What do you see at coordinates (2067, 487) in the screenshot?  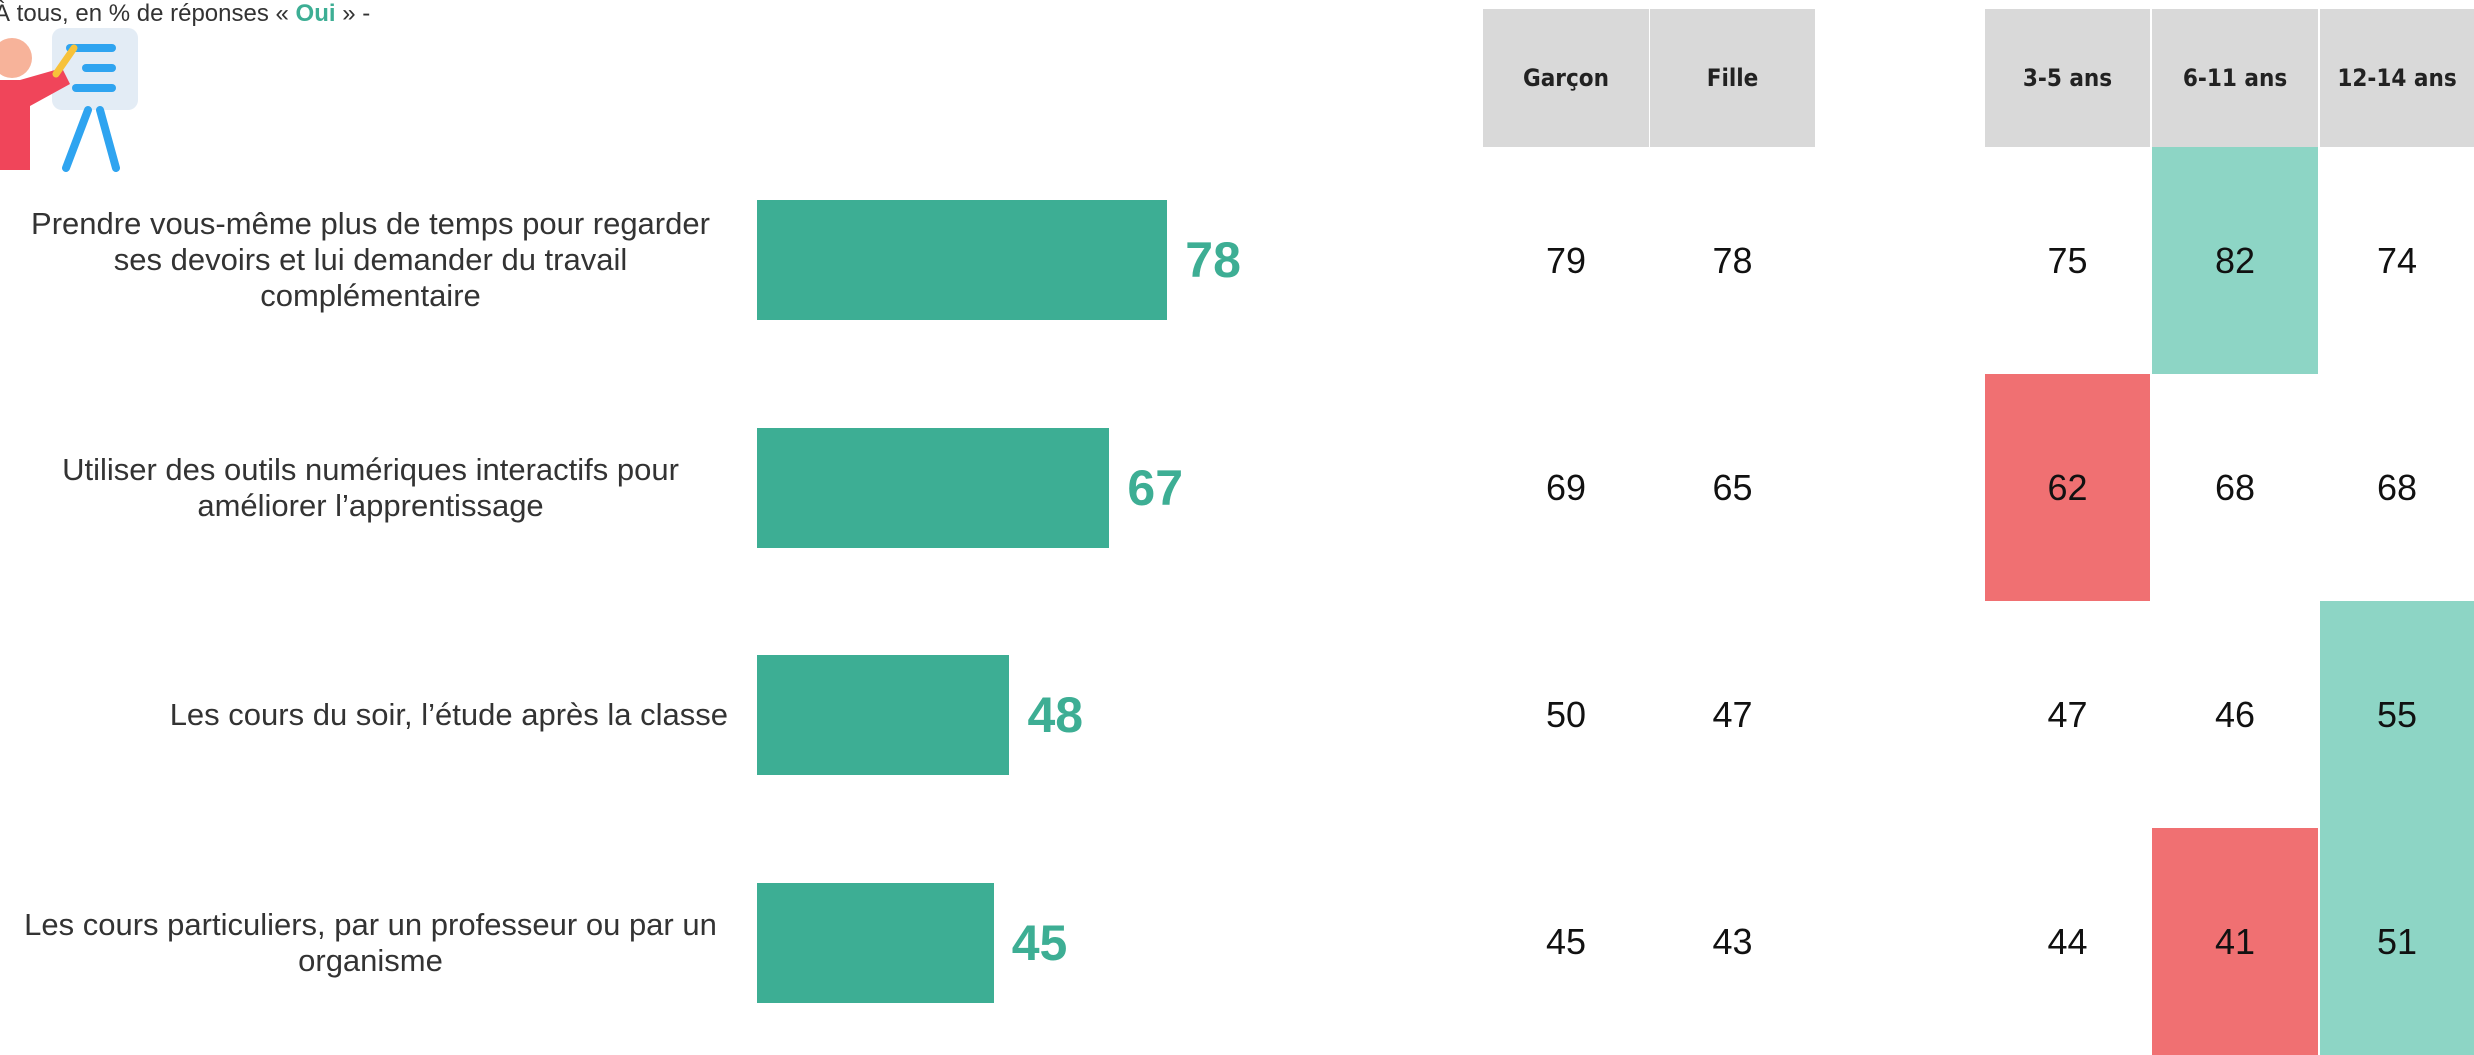 I see `table-cell: 62` at bounding box center [2067, 487].